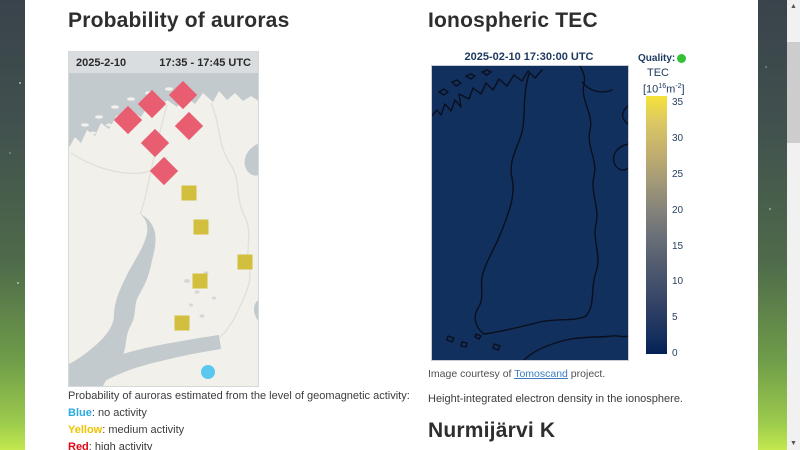 This screenshot has width=800, height=450. What do you see at coordinates (208, 372) in the screenshot?
I see `aurora-marker-none-activity` at bounding box center [208, 372].